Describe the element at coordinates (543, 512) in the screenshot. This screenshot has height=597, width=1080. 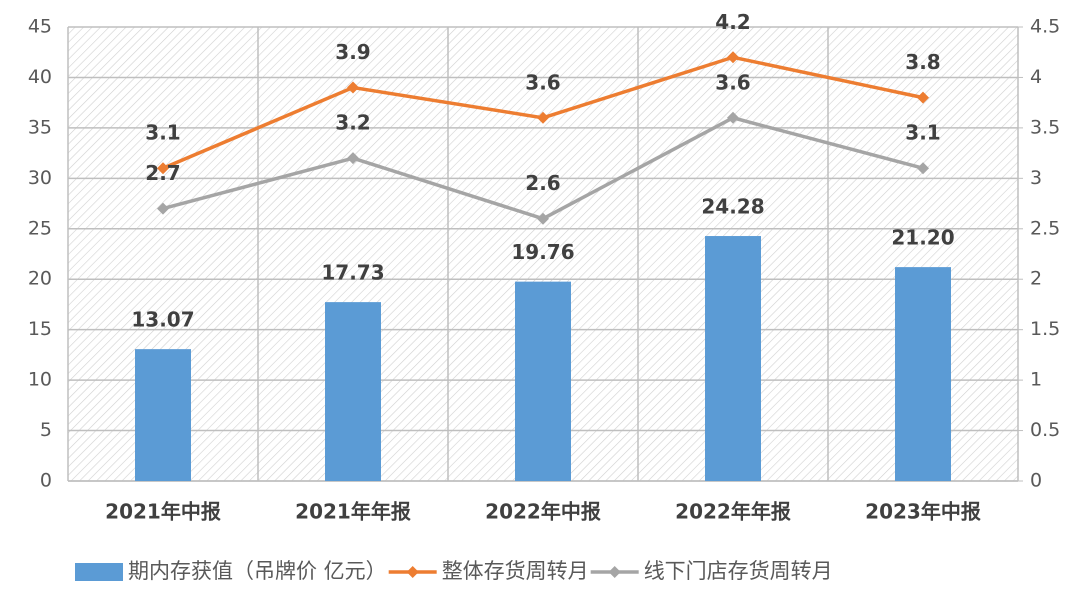
I see `x-tick-label: 2022年中报` at that location.